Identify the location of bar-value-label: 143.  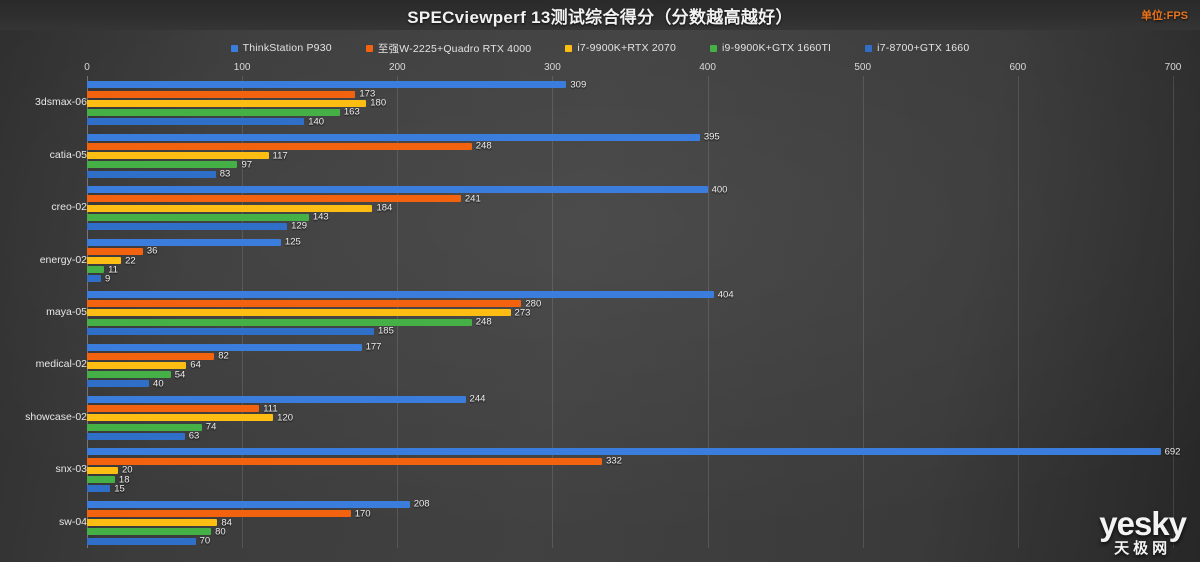
(320, 217).